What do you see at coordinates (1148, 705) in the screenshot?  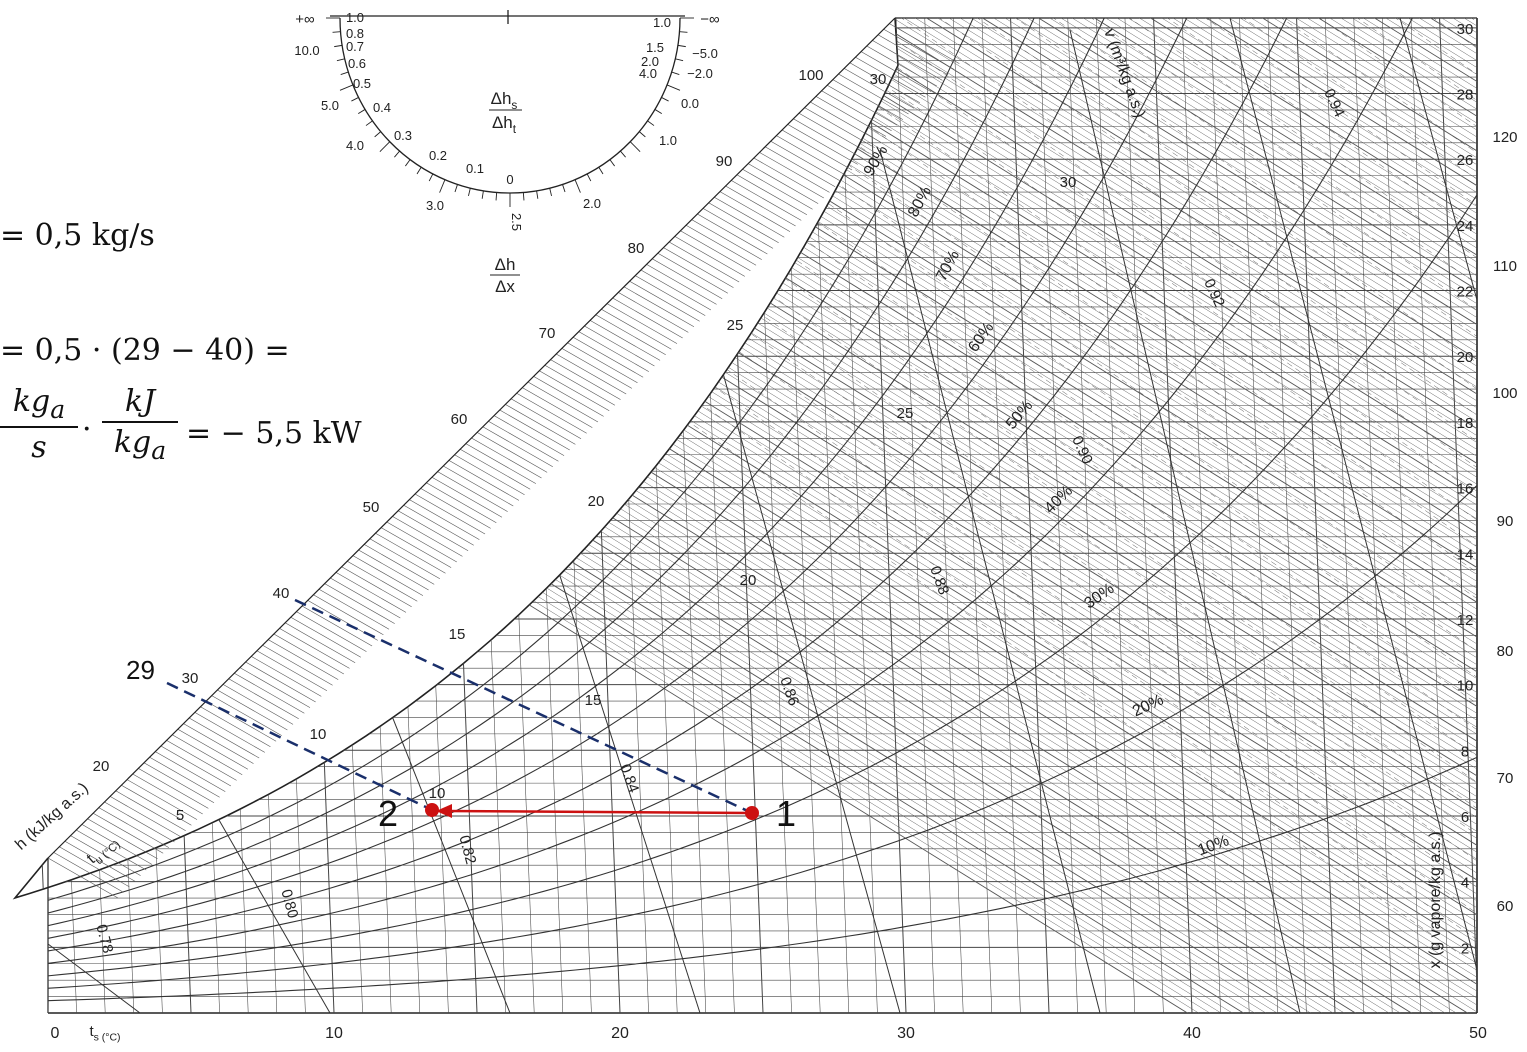 I see `rh-label: 20%` at bounding box center [1148, 705].